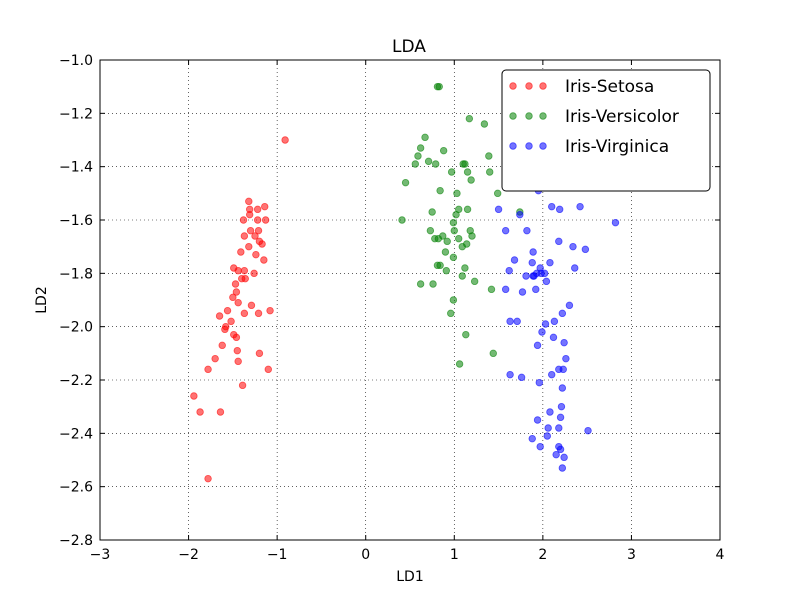 This screenshot has width=800, height=600. What do you see at coordinates (622, 117) in the screenshot?
I see `legend-label: Iris-Versicolor` at bounding box center [622, 117].